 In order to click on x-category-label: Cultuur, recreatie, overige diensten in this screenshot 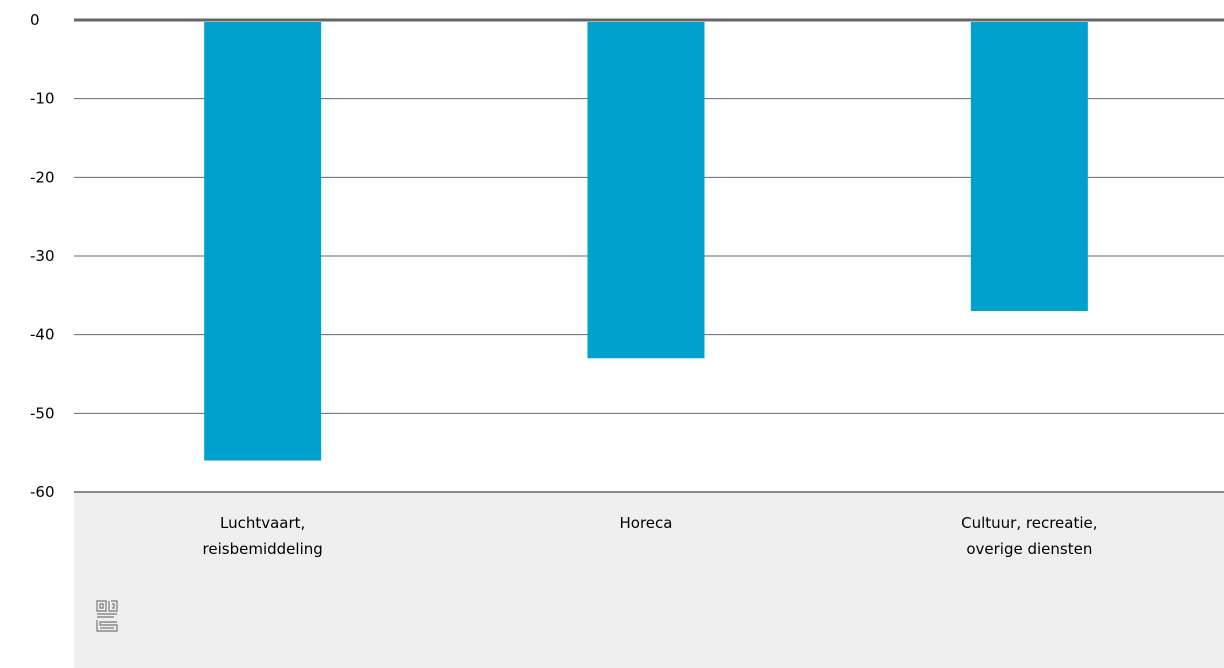, I will do `click(1029, 536)`.